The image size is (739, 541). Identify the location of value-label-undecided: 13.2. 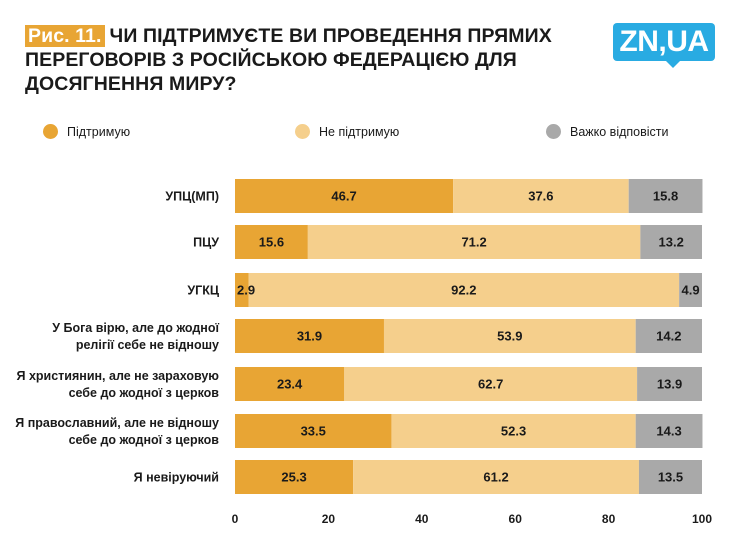
(671, 242).